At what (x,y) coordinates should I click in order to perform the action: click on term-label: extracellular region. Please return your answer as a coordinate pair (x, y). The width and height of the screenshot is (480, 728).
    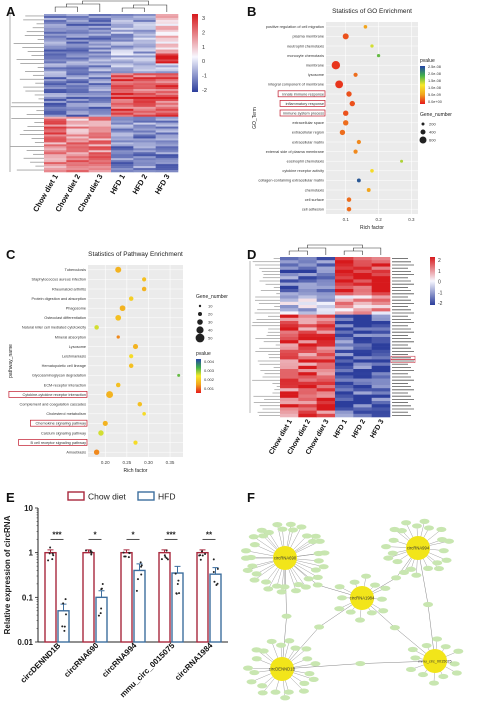
    Looking at the image, I should click on (308, 133).